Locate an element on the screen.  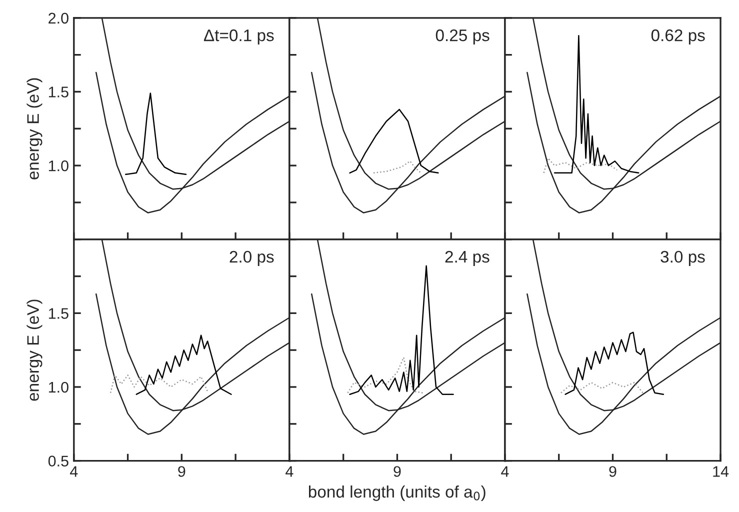
y-tick-label: 2.0 is located at coordinates (58, 18).